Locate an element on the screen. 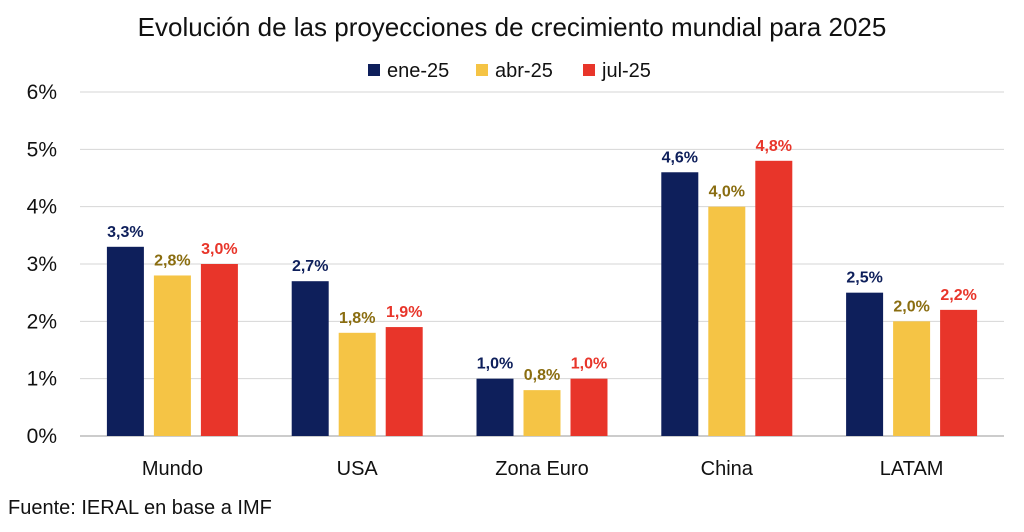 This screenshot has width=1024, height=532. data-label: 2,2% is located at coordinates (958, 295).